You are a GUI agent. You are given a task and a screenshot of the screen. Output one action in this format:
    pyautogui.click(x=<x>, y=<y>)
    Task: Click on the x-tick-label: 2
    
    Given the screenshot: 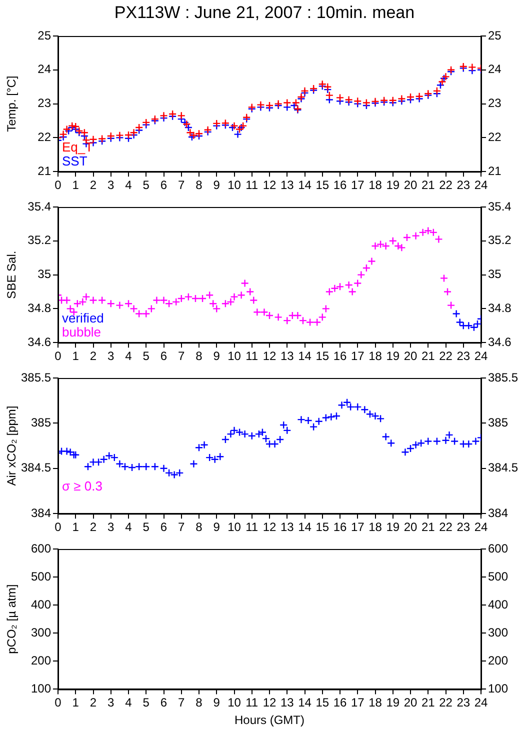 What is the action you would take?
    pyautogui.click(x=93, y=527)
    